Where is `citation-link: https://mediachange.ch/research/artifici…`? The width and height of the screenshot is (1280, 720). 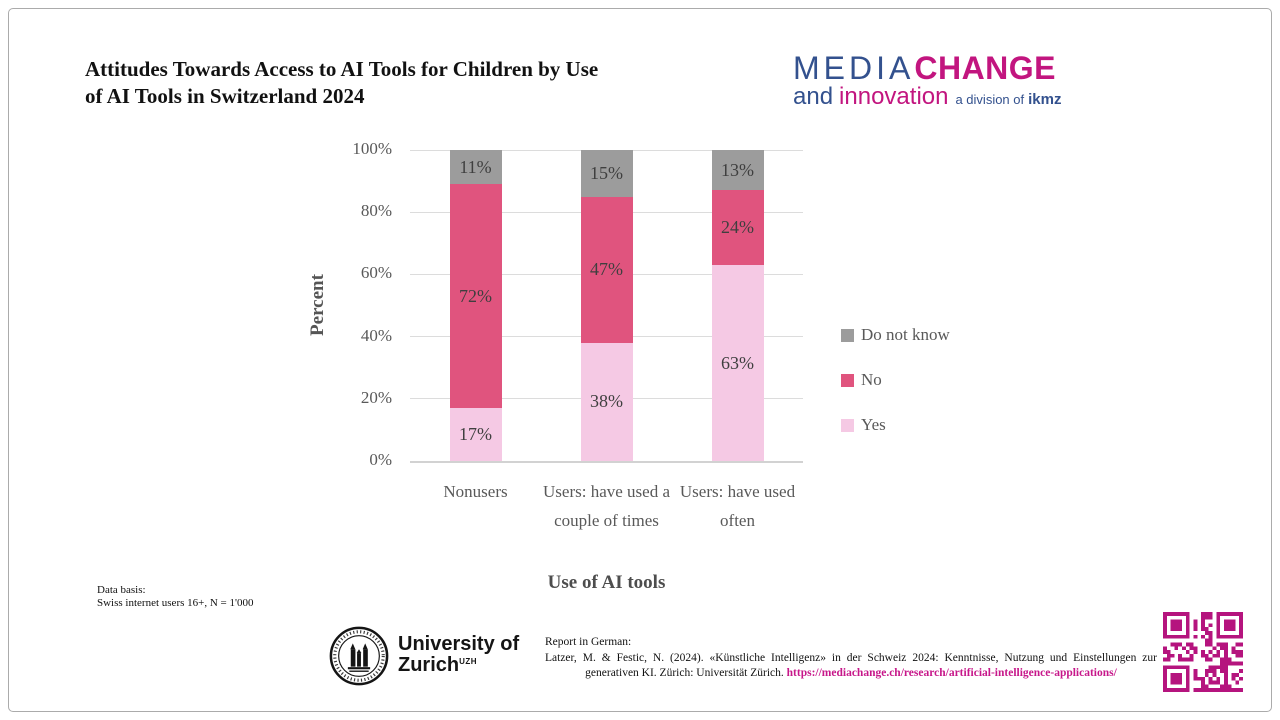
citation-link: https://mediachange.ch/research/artifici… is located at coordinates (951, 673).